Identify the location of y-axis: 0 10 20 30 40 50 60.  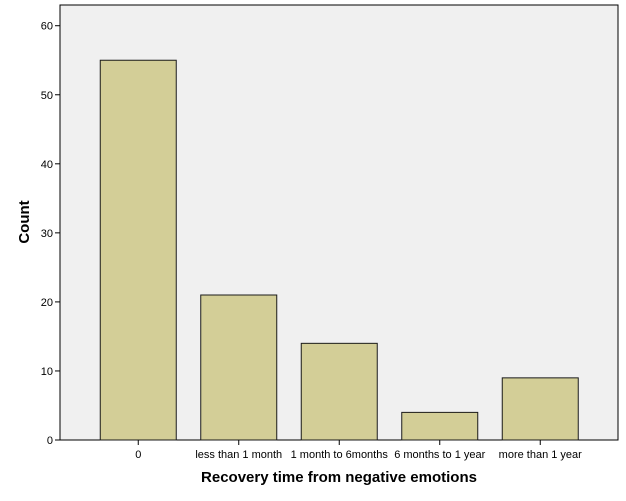
(50, 234).